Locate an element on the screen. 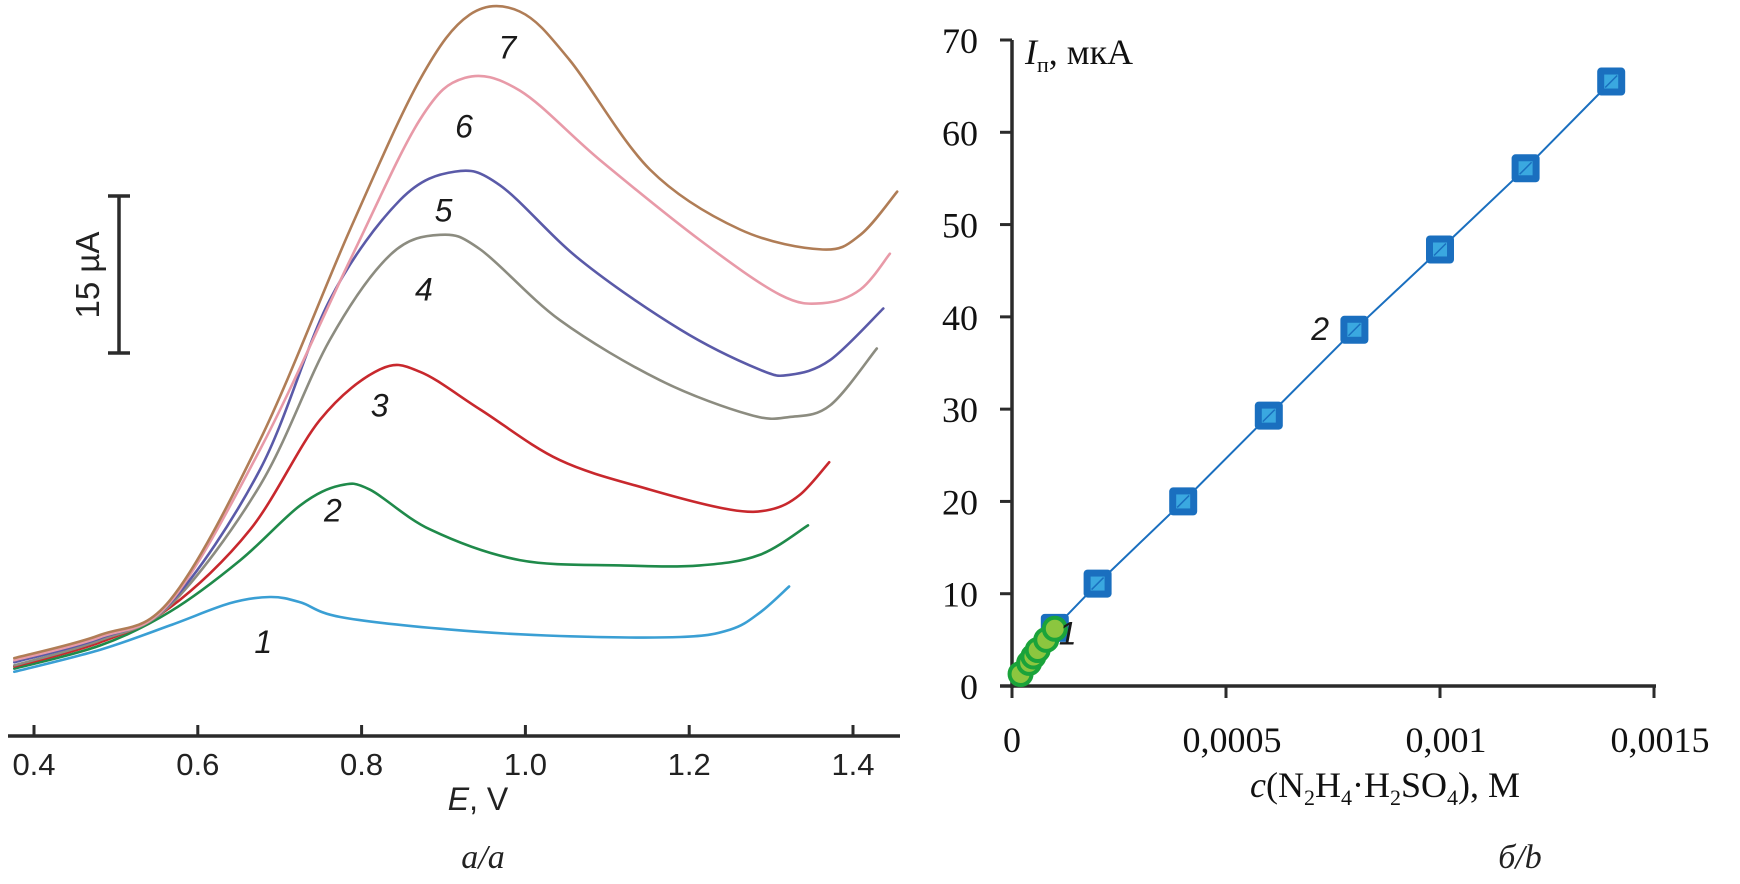 The image size is (1740, 884). x-tick-label: 0.8 is located at coordinates (361, 764).